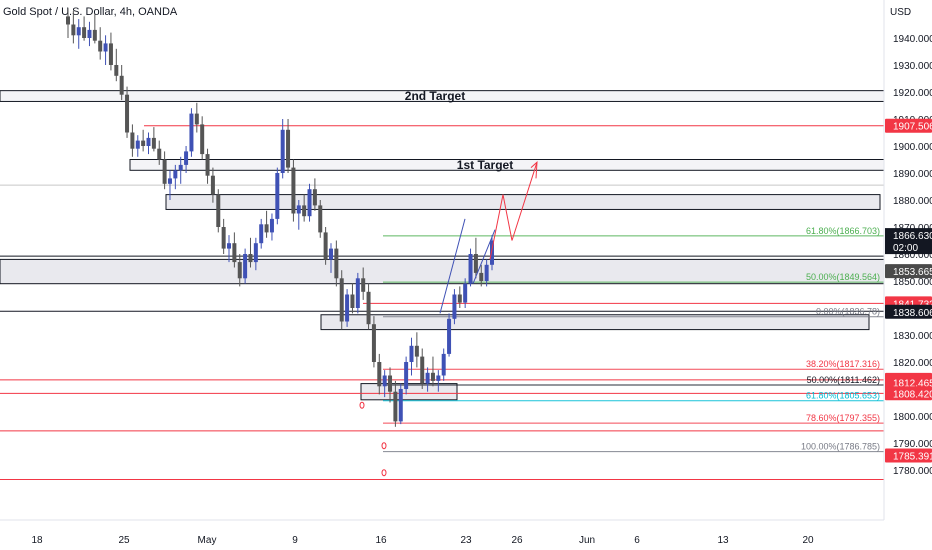  Describe the element at coordinates (912, 383) in the screenshot. I see `price-tag-label: 1812.465` at that location.